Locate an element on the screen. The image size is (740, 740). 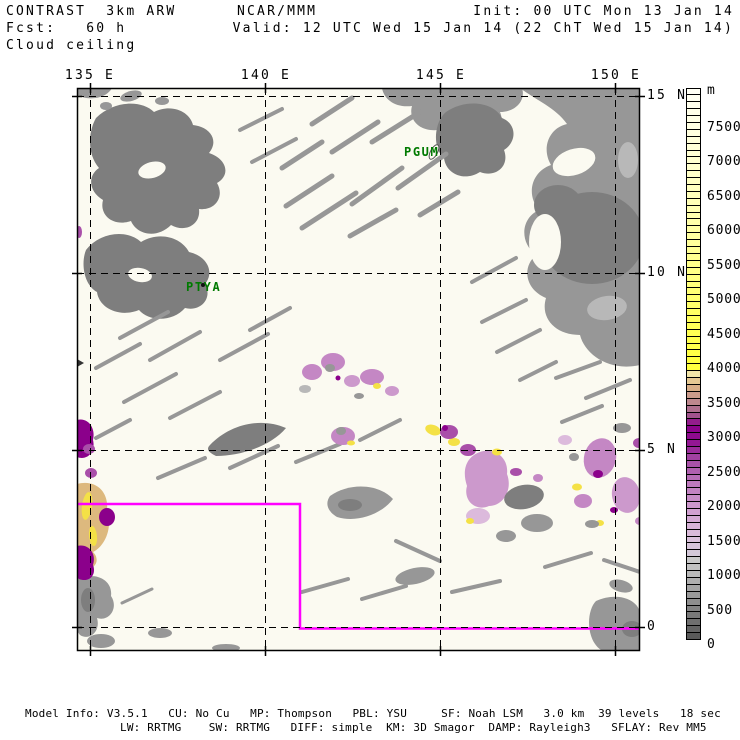
forecast-hour: Fcst: 60 h is located at coordinates (66, 28).